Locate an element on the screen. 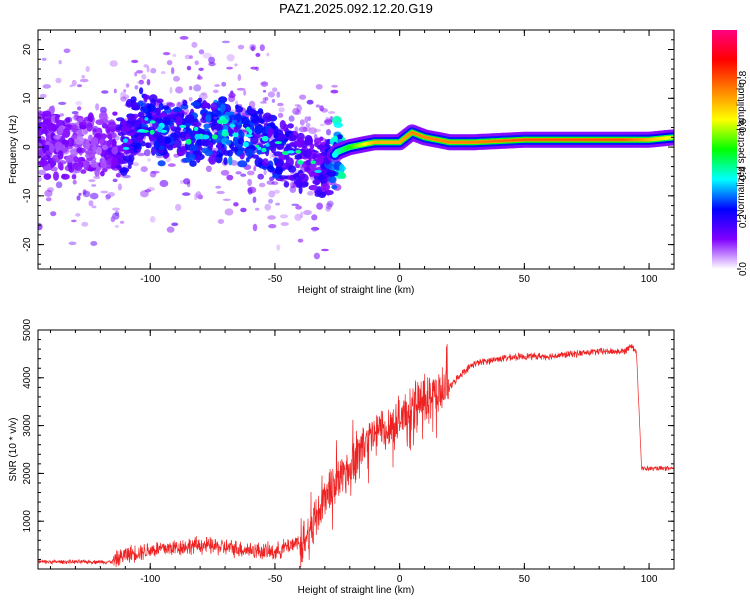 The height and width of the screenshot is (600, 750). y-tick-label: 1000 is located at coordinates (27, 521).